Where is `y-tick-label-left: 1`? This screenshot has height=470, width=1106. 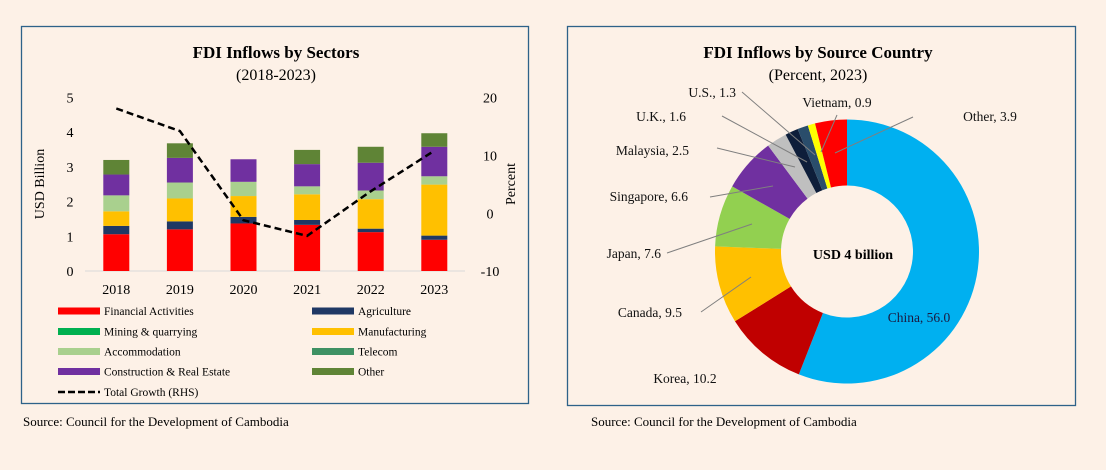
y-tick-label-left: 1 is located at coordinates (70, 237).